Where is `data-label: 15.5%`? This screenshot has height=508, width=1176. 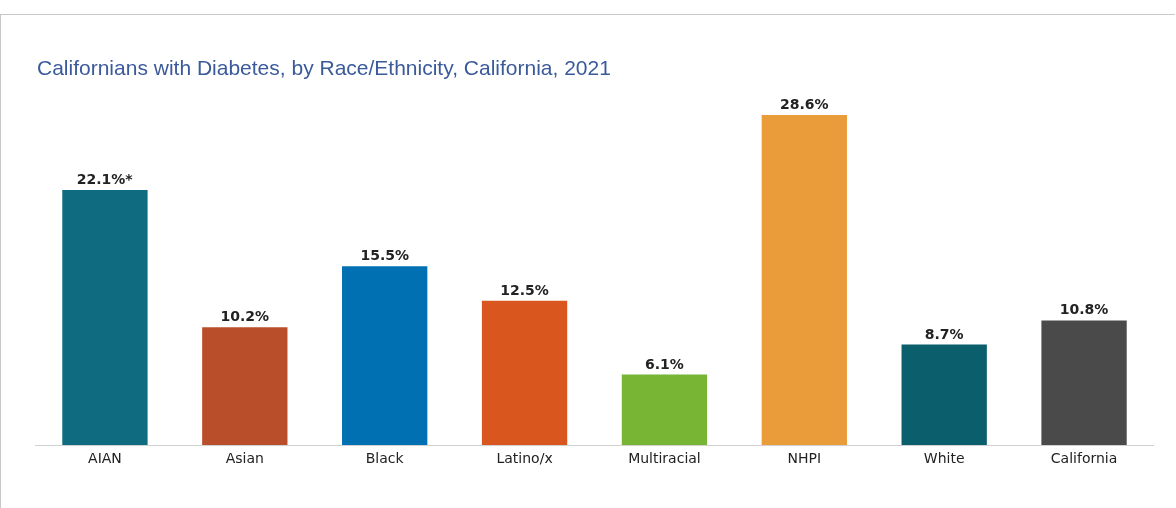
data-label: 15.5% is located at coordinates (384, 255).